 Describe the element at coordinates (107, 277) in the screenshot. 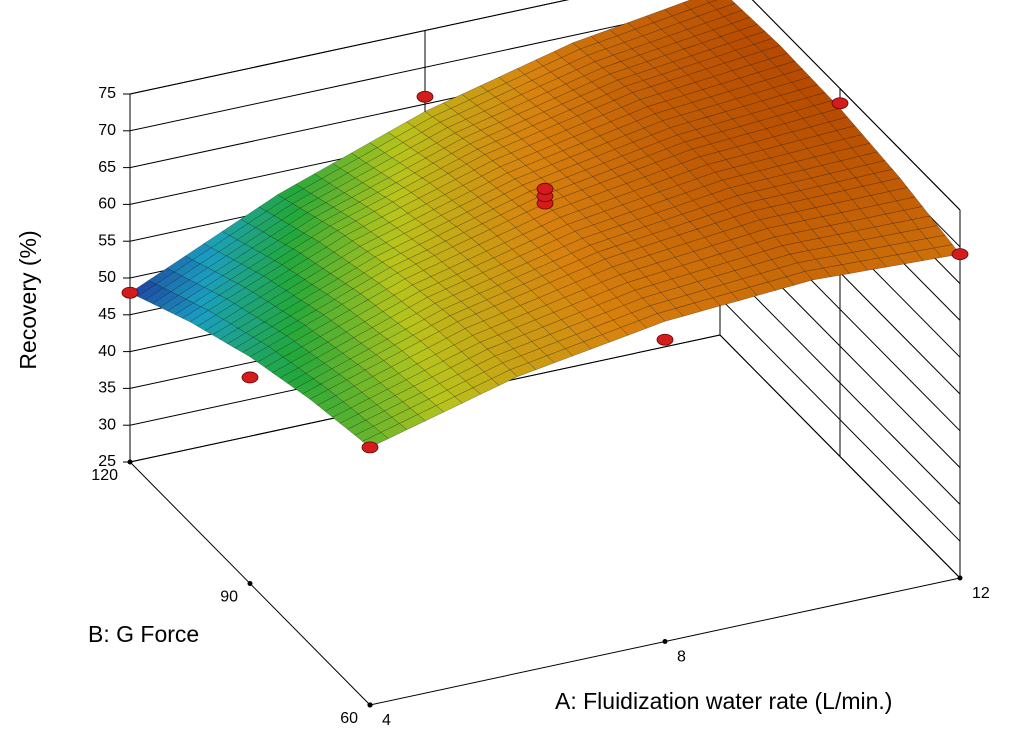

I see `z-tick-label: 50` at that location.